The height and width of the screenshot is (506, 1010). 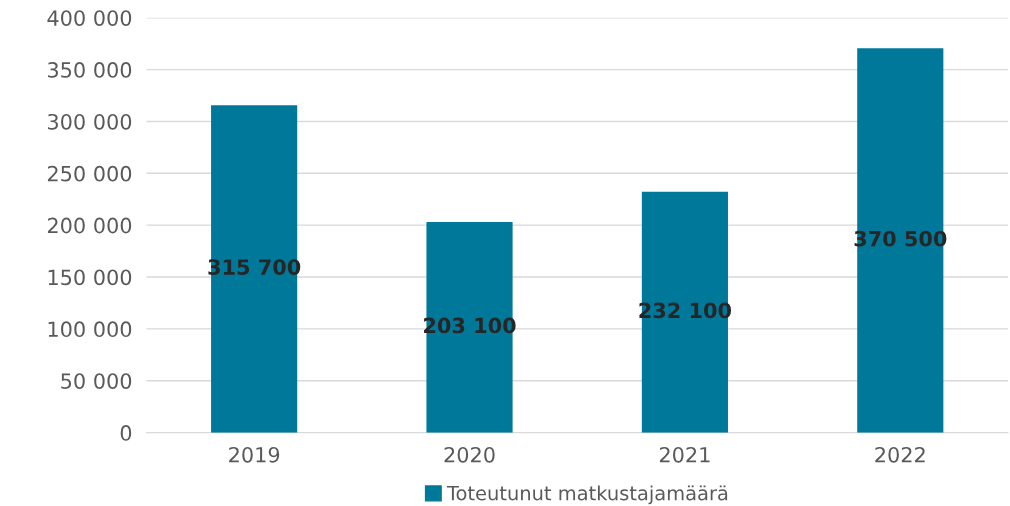 What do you see at coordinates (89, 173) in the screenshot?
I see `y-tick-label: 250 000` at bounding box center [89, 173].